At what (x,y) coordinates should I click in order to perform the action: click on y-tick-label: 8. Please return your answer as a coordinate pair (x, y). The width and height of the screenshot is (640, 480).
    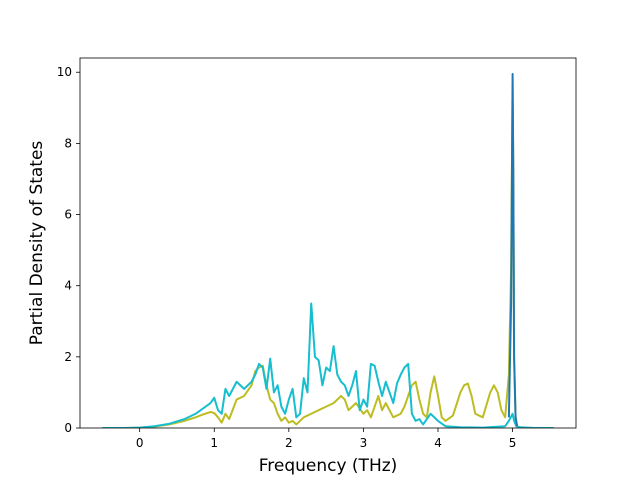
    Looking at the image, I should click on (68, 143).